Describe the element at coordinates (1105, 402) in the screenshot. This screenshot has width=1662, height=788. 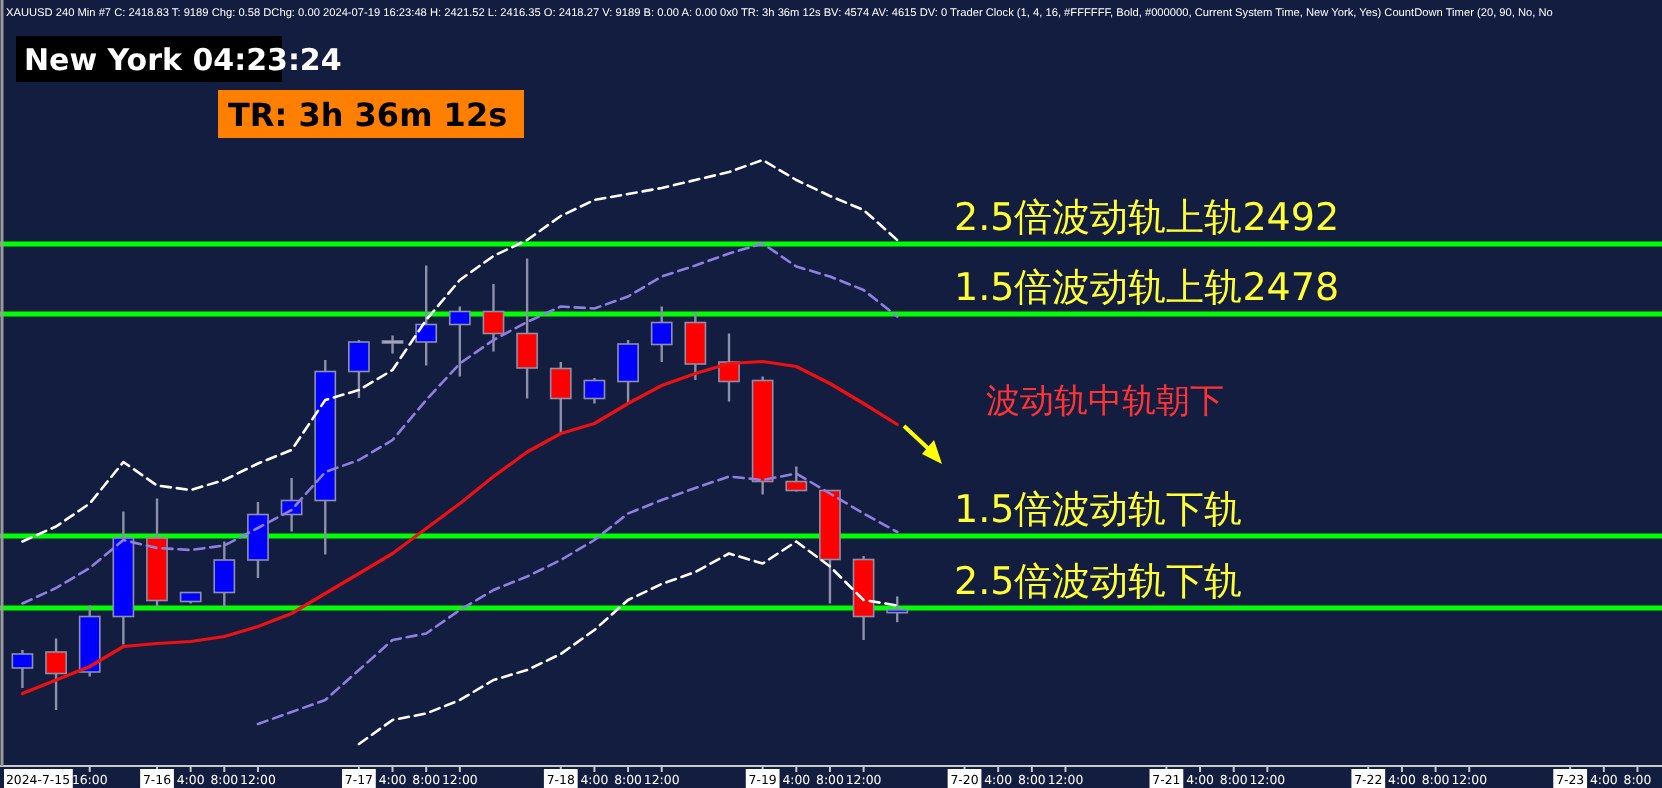
I see `annotation: 波动轨中轨朝下` at that location.